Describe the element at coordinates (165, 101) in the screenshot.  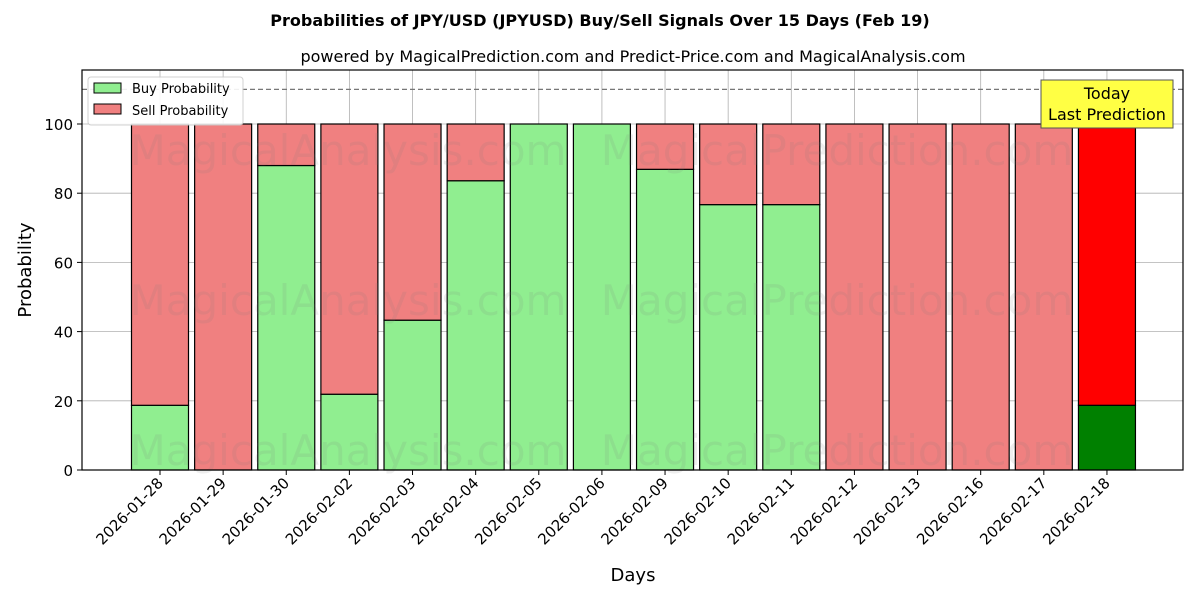
I see `legend: Buy Probability Sell Probability` at that location.